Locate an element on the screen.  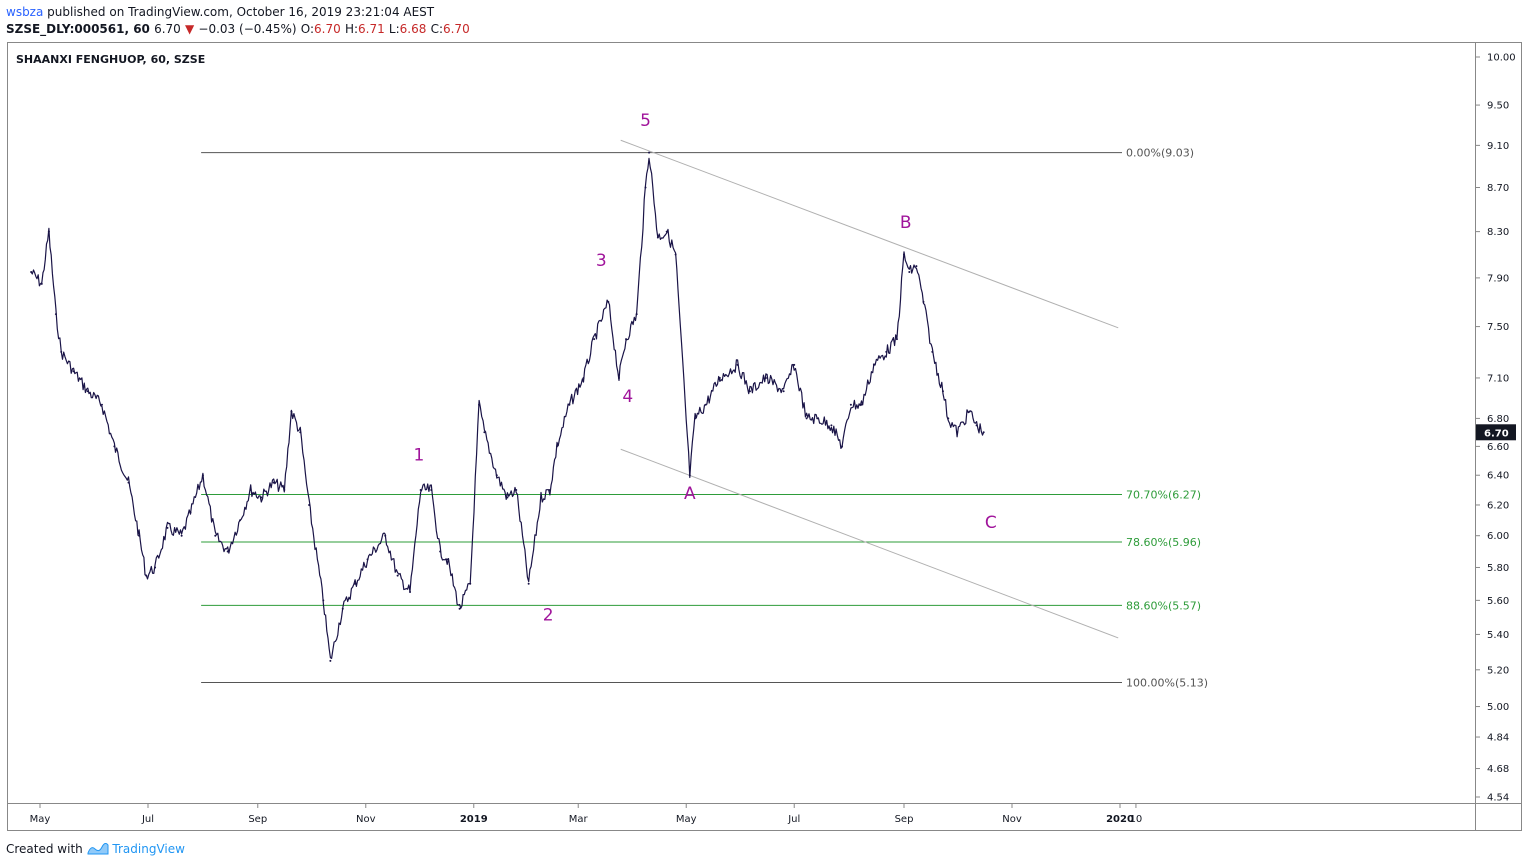
last-price-badge is located at coordinates (1496, 432).